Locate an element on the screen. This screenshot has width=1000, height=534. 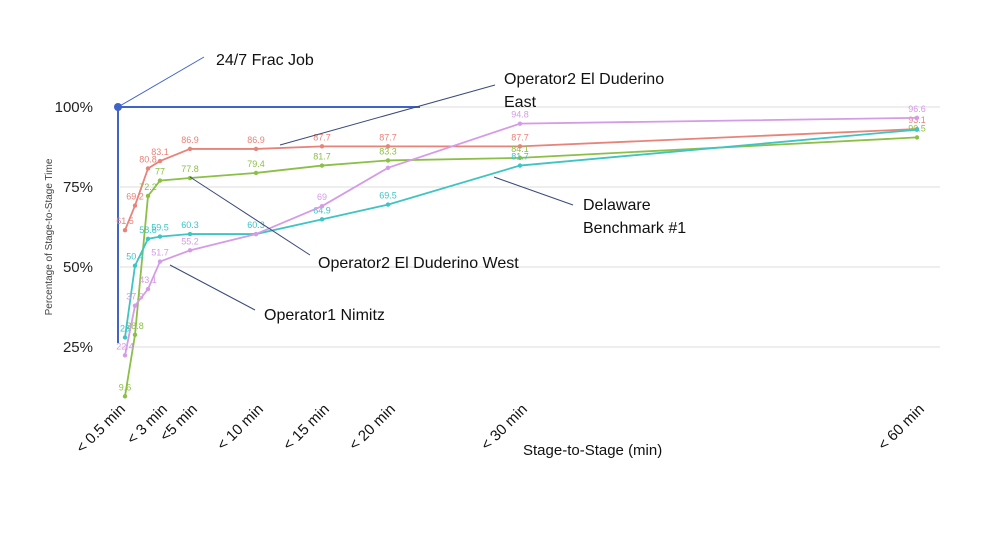
annotation-label: Operator2 El Duderino is located at coordinates (584, 79).